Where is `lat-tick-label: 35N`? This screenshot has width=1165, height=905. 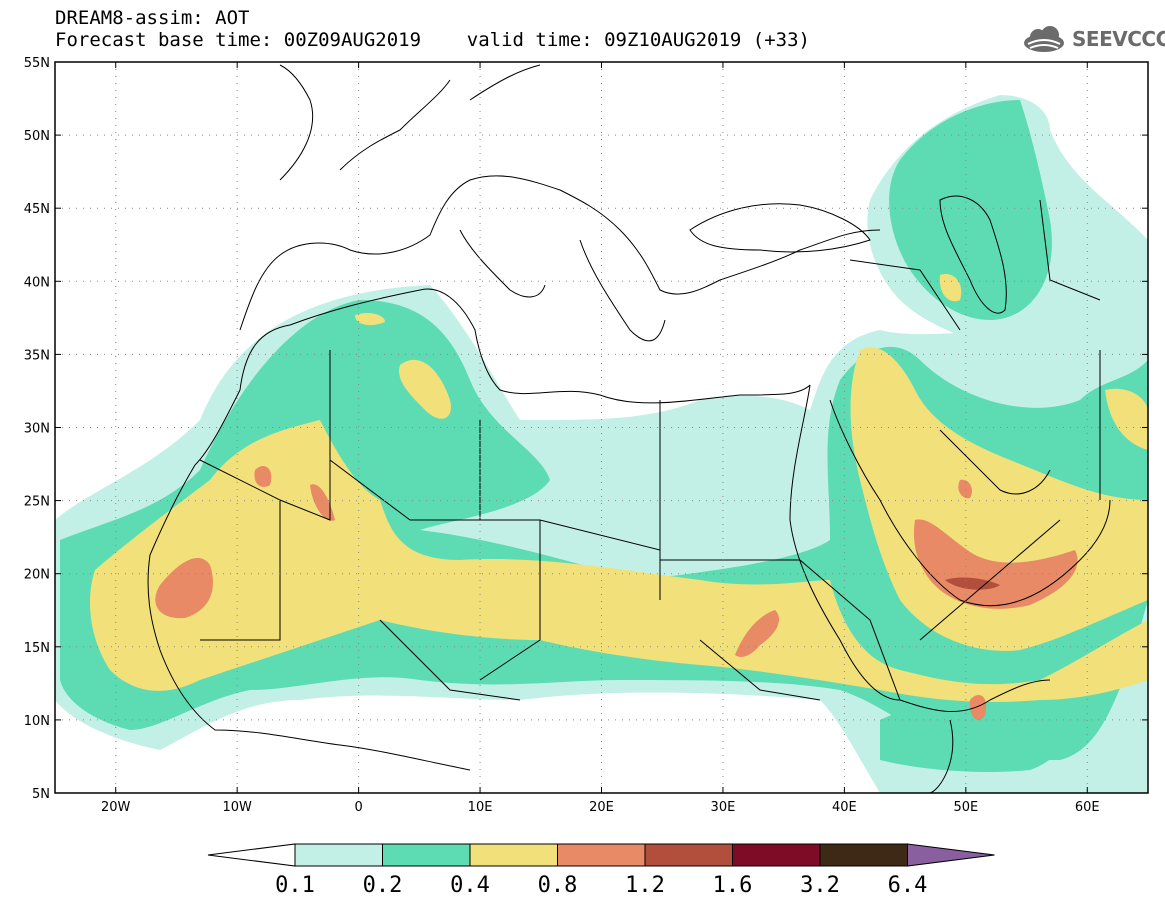 lat-tick-label: 35N is located at coordinates (37, 355).